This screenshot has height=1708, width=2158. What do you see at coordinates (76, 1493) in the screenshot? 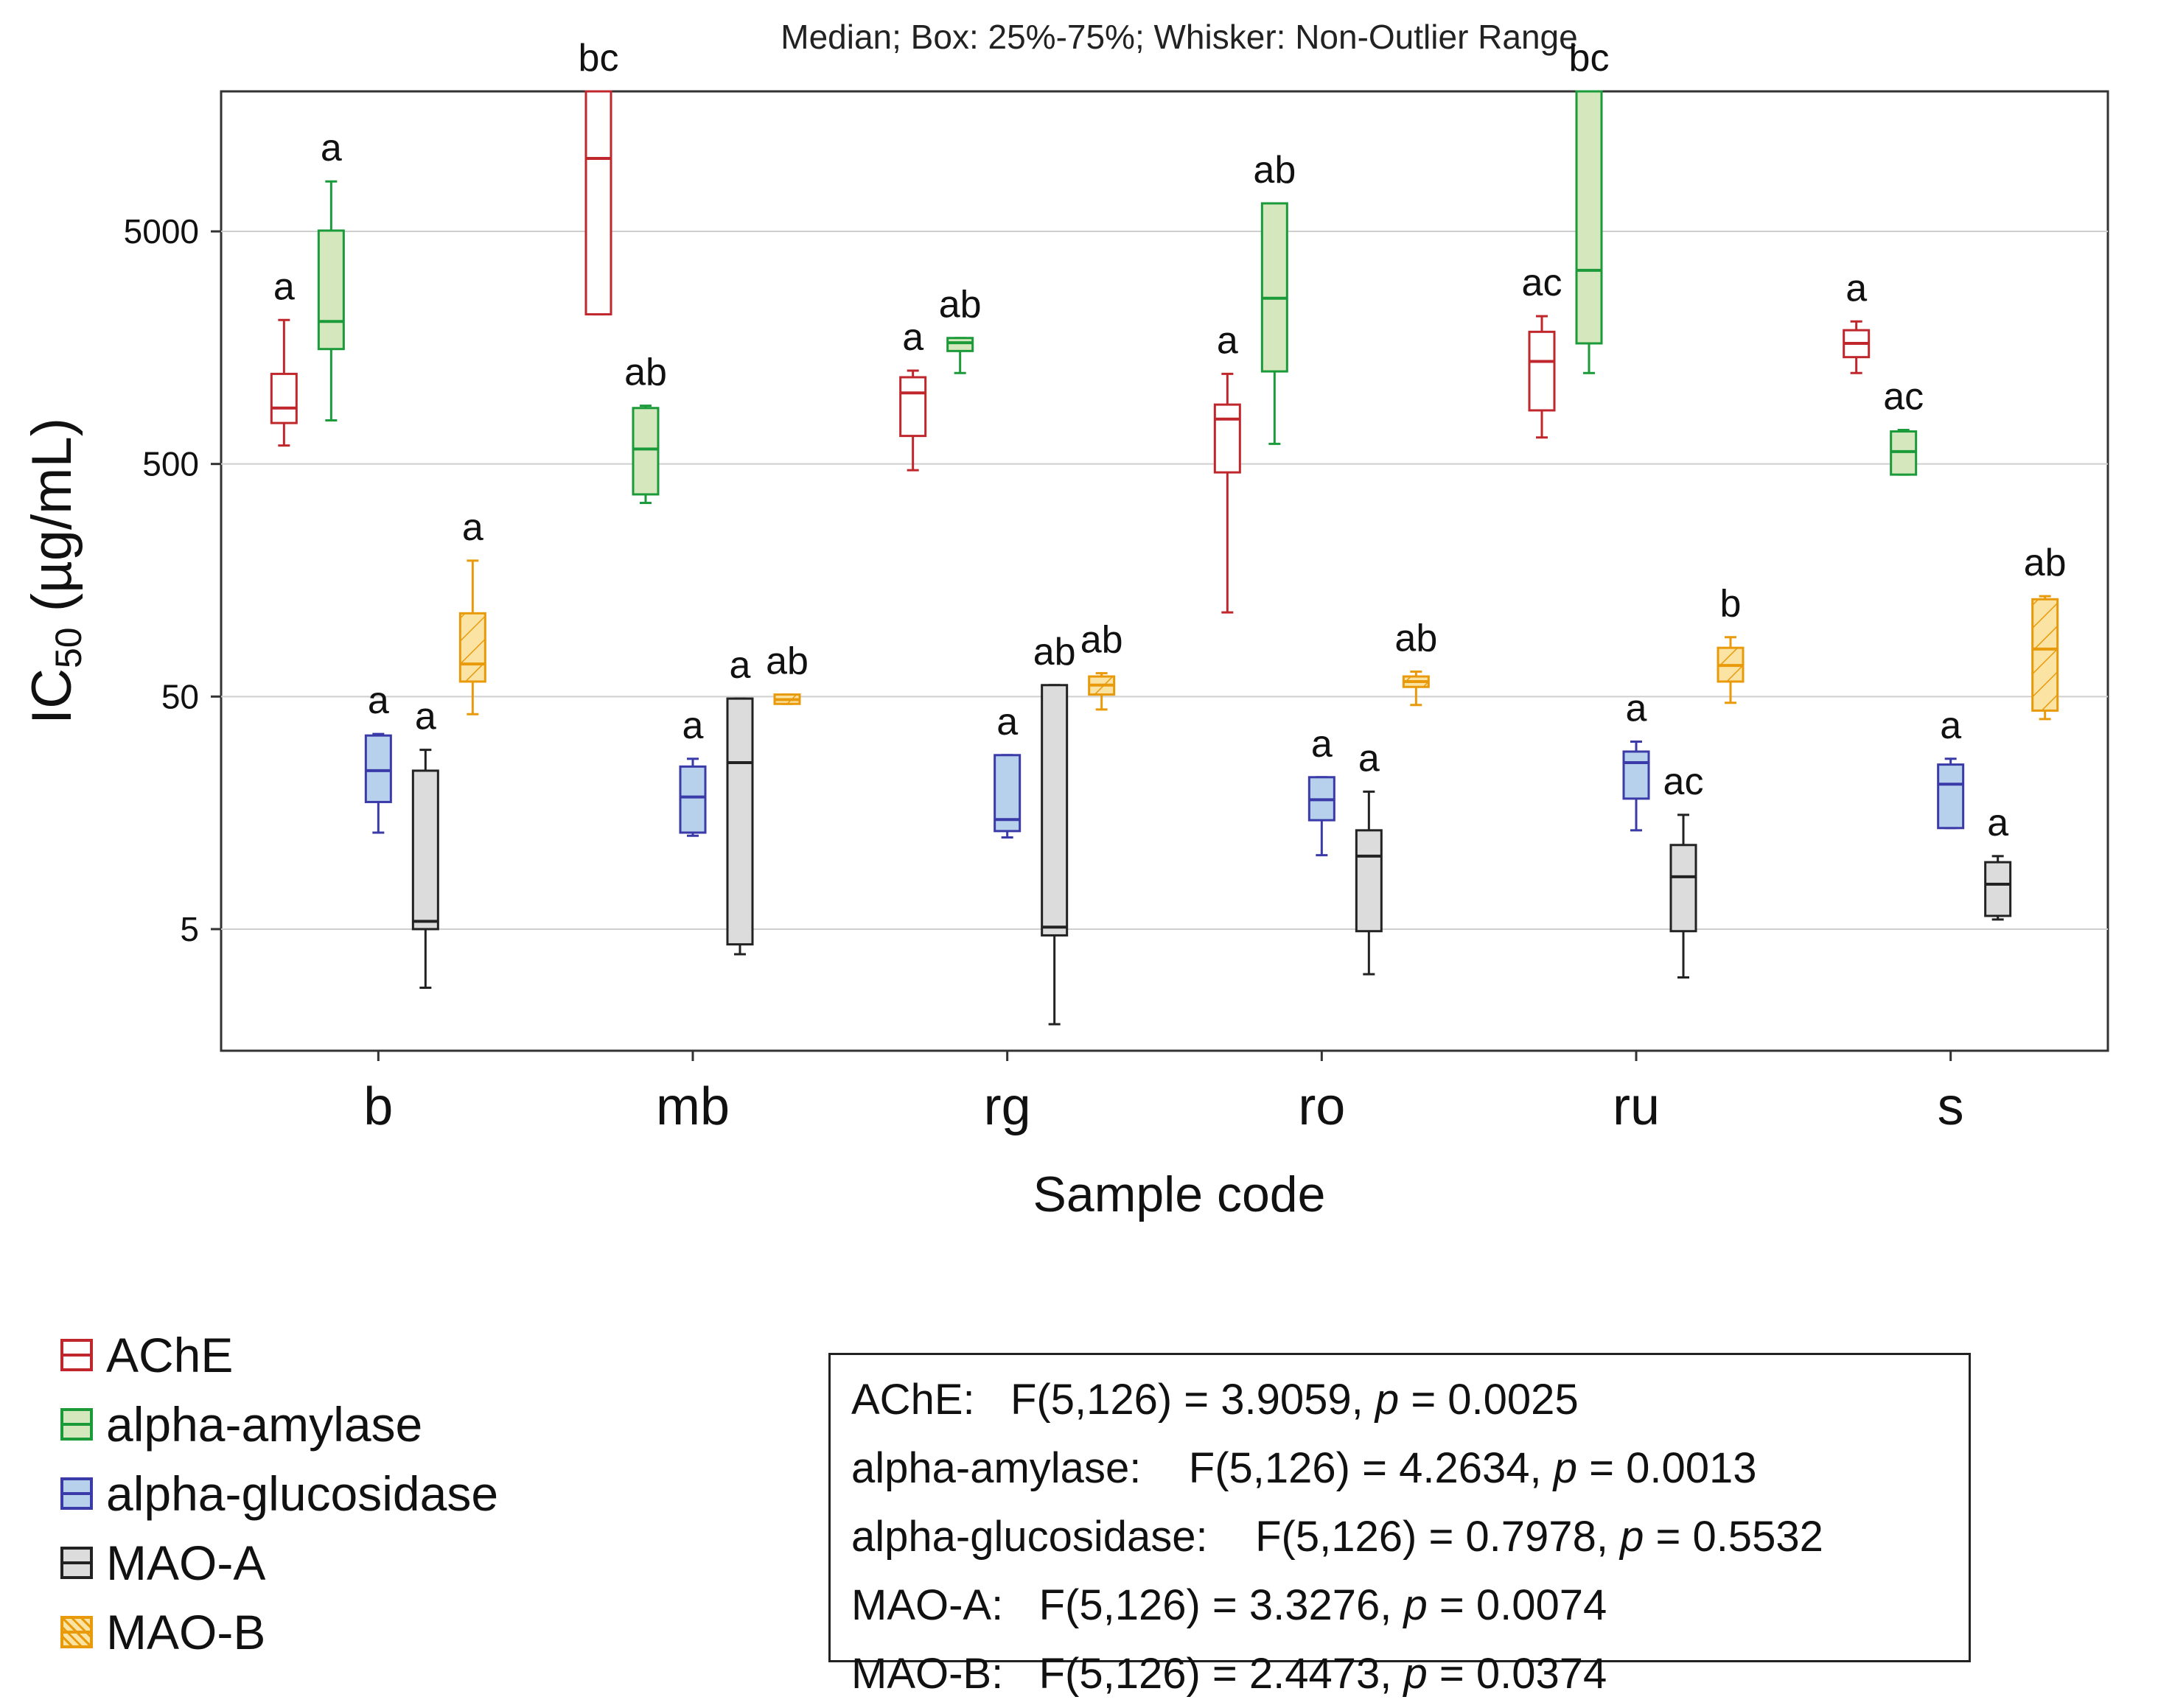
I see `alpha-glucosidase-swatch-icon` at bounding box center [76, 1493].